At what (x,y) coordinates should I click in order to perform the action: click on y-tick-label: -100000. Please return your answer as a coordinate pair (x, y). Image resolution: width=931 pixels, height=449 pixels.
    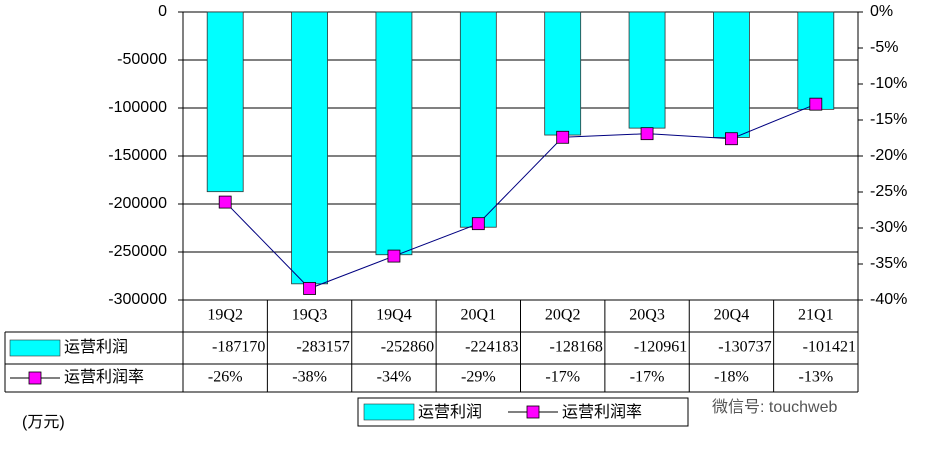
    Looking at the image, I should click on (137, 107).